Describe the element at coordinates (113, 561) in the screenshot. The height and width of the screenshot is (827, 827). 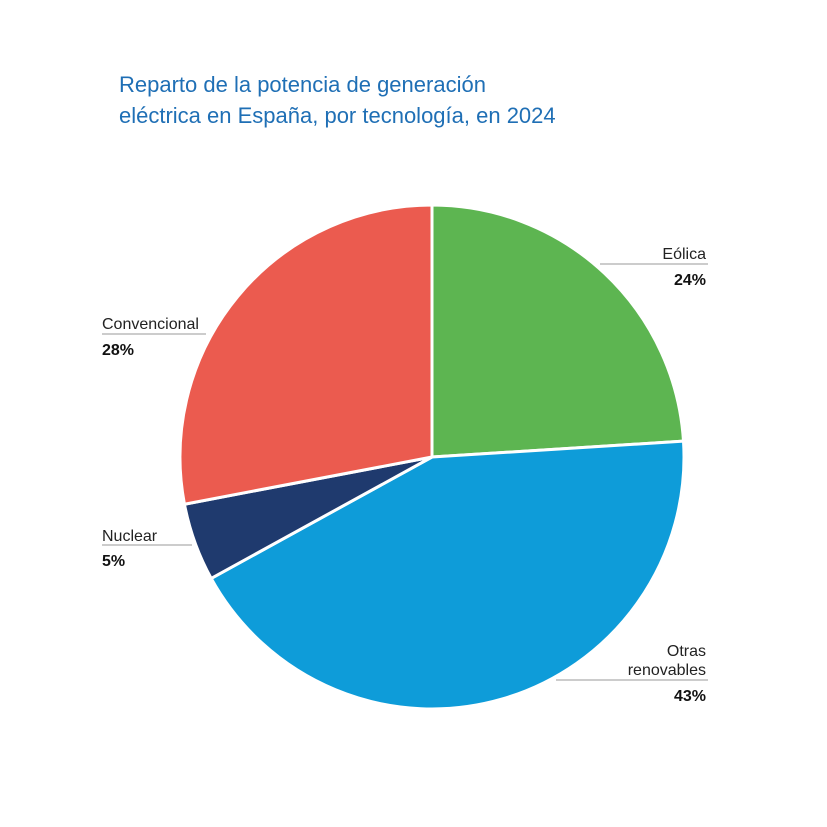
I see `slice-value-nuclear: 5%` at that location.